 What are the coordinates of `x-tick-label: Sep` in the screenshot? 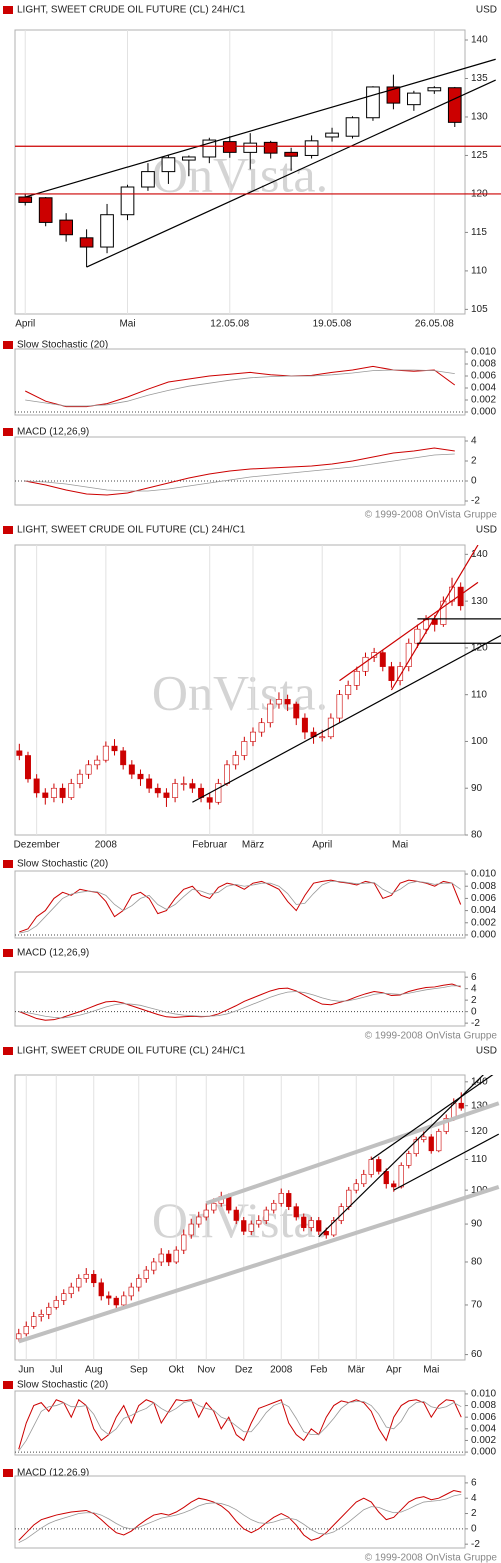 It's located at (139, 1370).